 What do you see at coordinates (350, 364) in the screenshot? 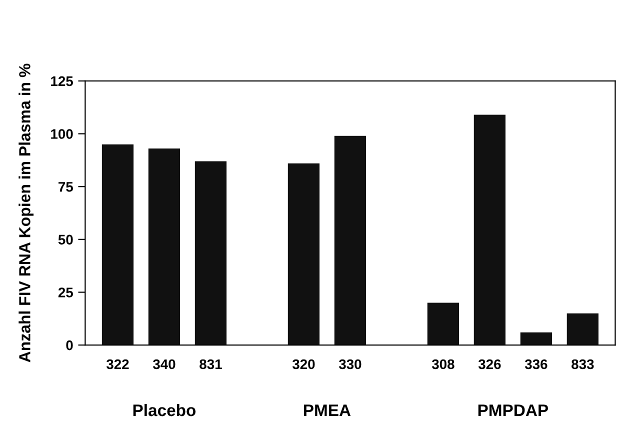
I see `x-tick-label: 330` at bounding box center [350, 364].